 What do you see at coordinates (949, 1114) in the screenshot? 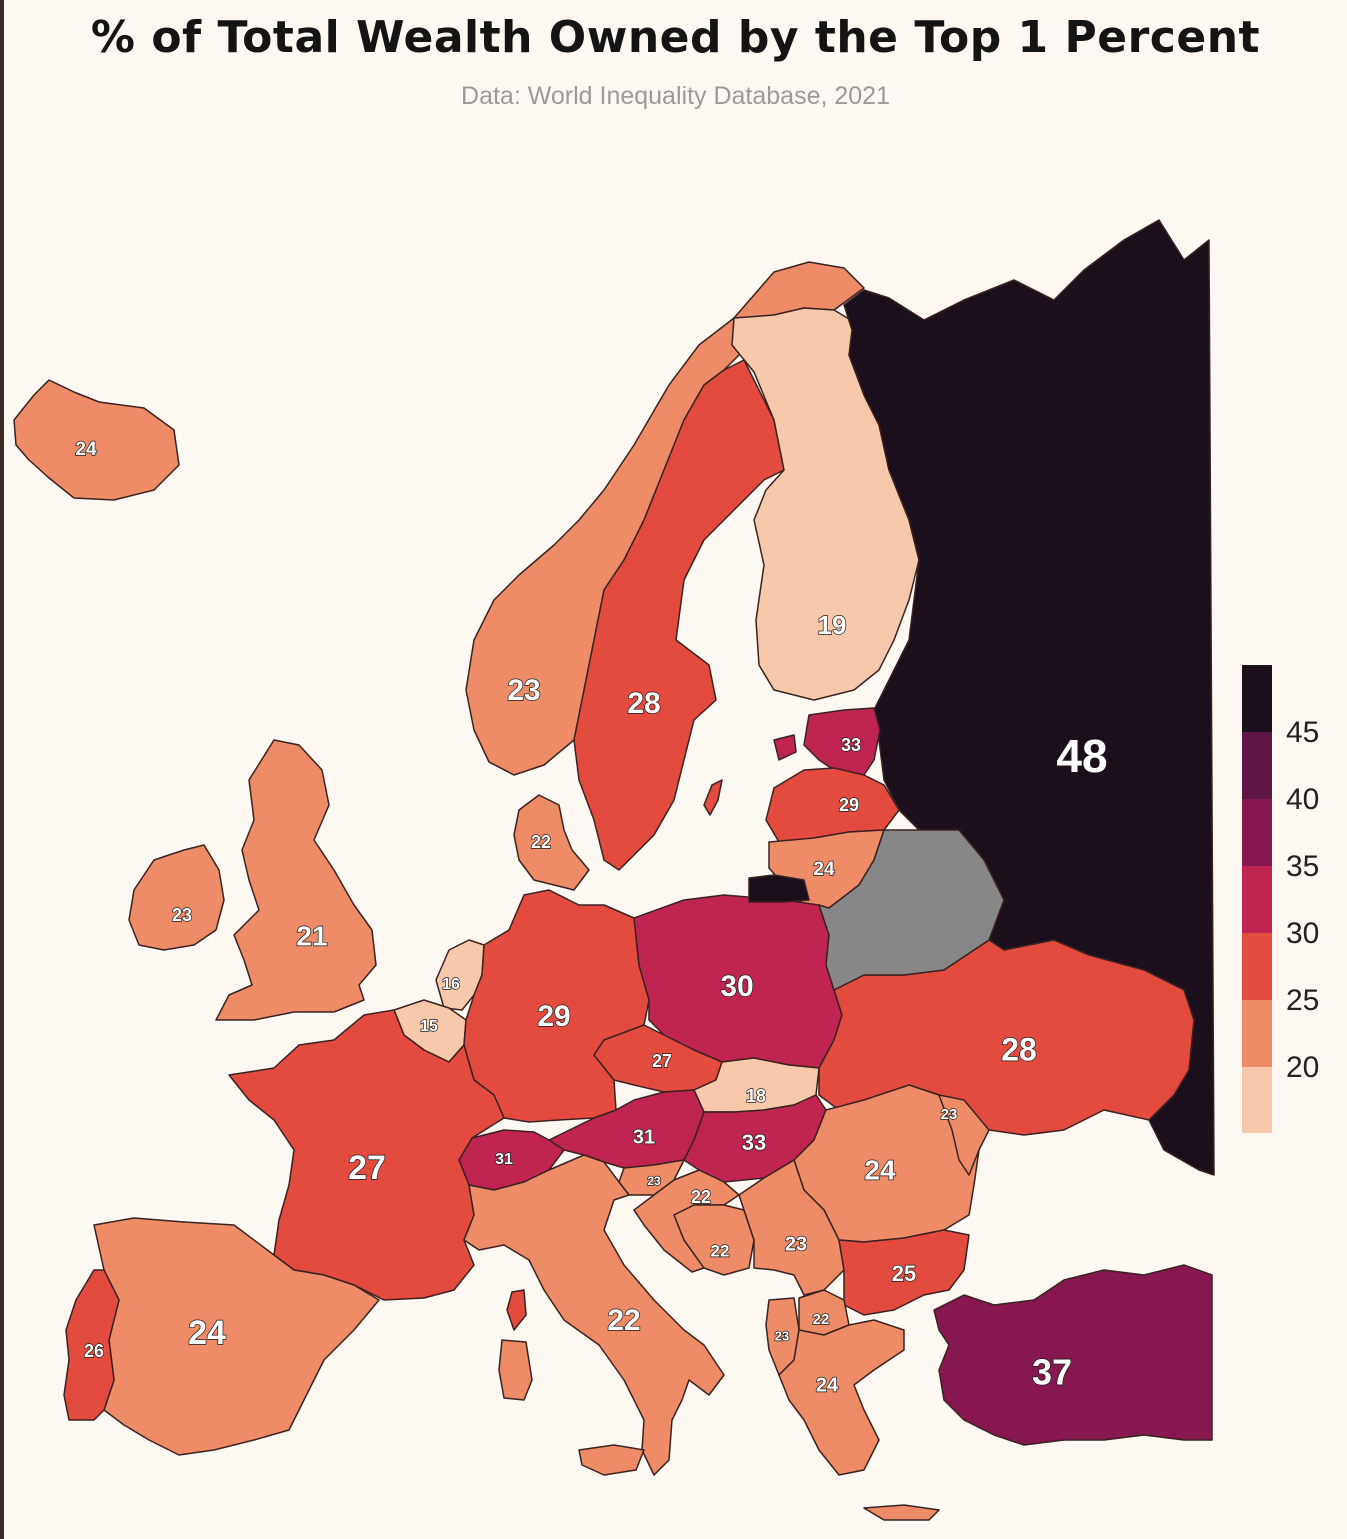
I see `value-label-moldova: 23` at bounding box center [949, 1114].